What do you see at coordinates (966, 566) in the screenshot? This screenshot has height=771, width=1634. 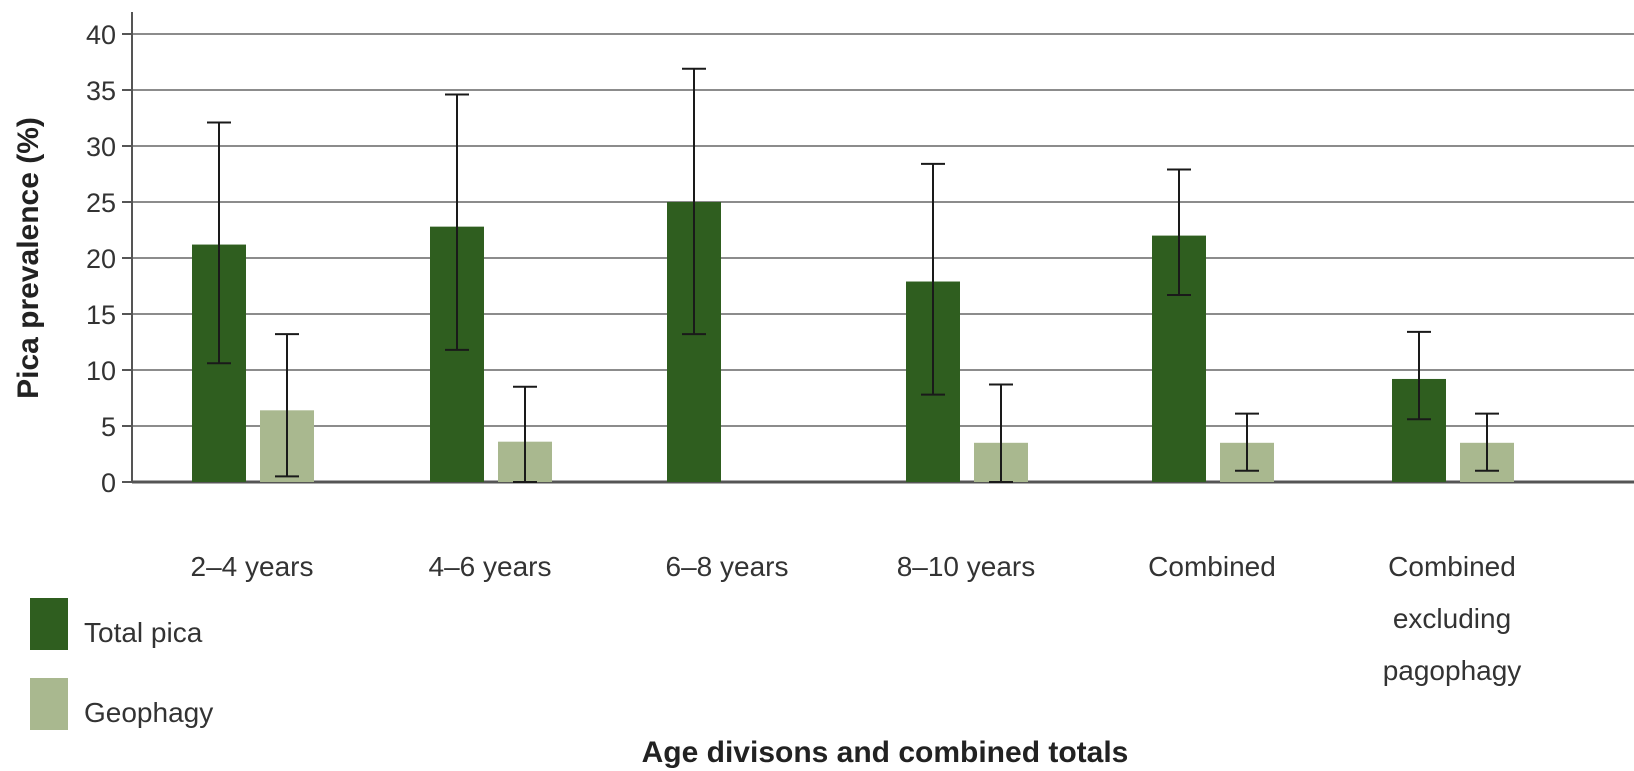 I see `x-tick-label: 8–10 years` at bounding box center [966, 566].